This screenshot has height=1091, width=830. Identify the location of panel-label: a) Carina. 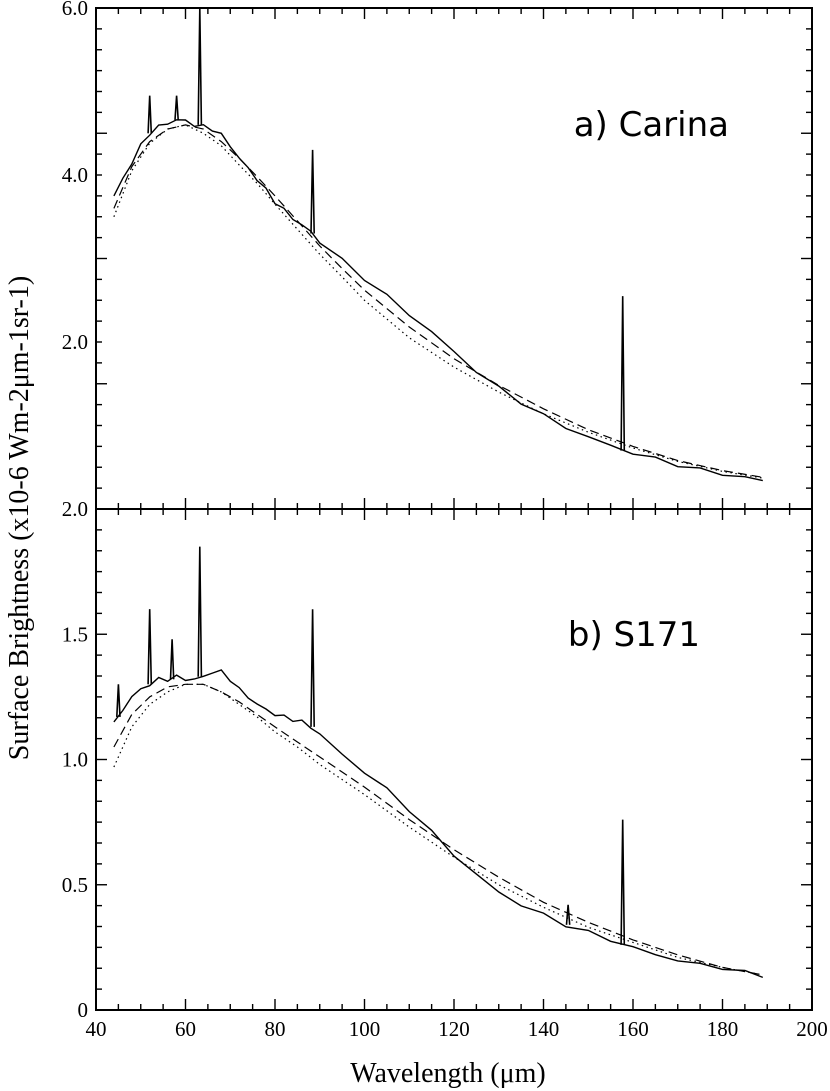
(651, 125).